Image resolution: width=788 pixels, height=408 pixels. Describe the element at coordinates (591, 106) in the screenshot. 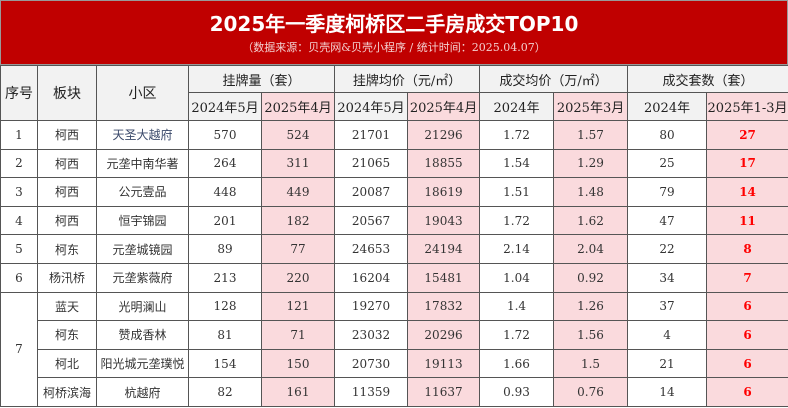

I see `subheader-5: 2025年3月` at that location.